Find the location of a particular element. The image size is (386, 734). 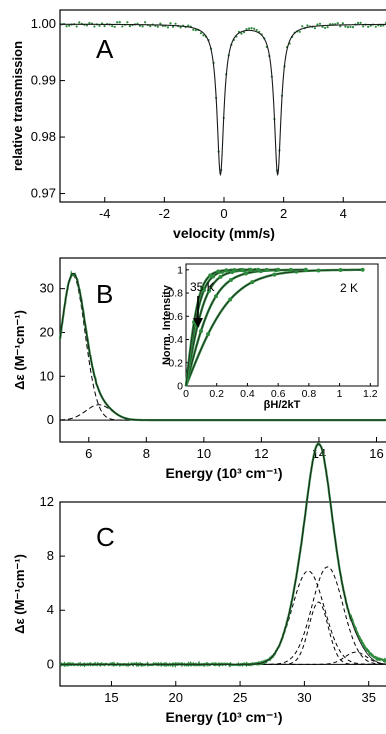

x-tick-label: 15 is located at coordinates (111, 697).